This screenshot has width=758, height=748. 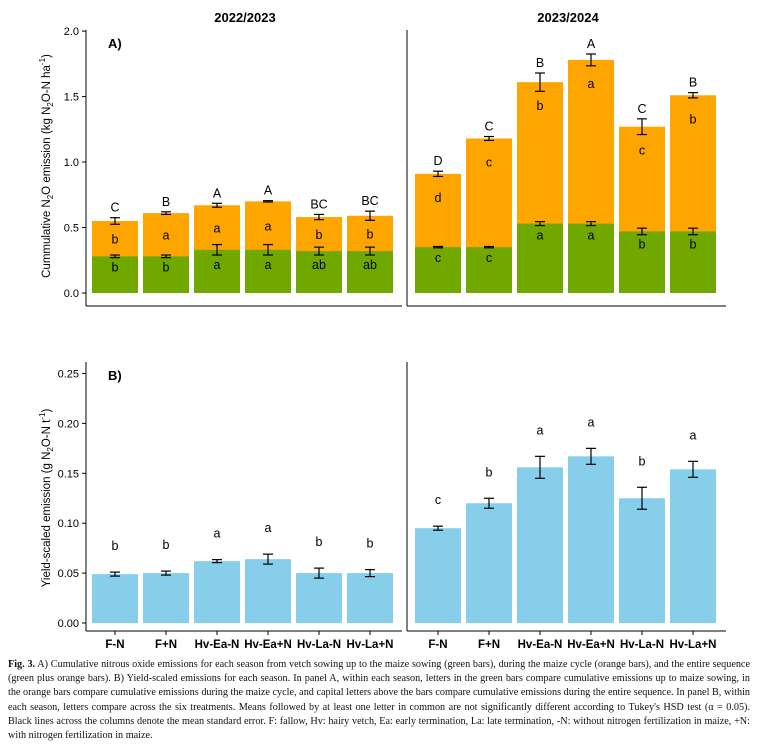 What do you see at coordinates (71, 294) in the screenshot?
I see `y-tick-label-a: 0.0` at bounding box center [71, 294].